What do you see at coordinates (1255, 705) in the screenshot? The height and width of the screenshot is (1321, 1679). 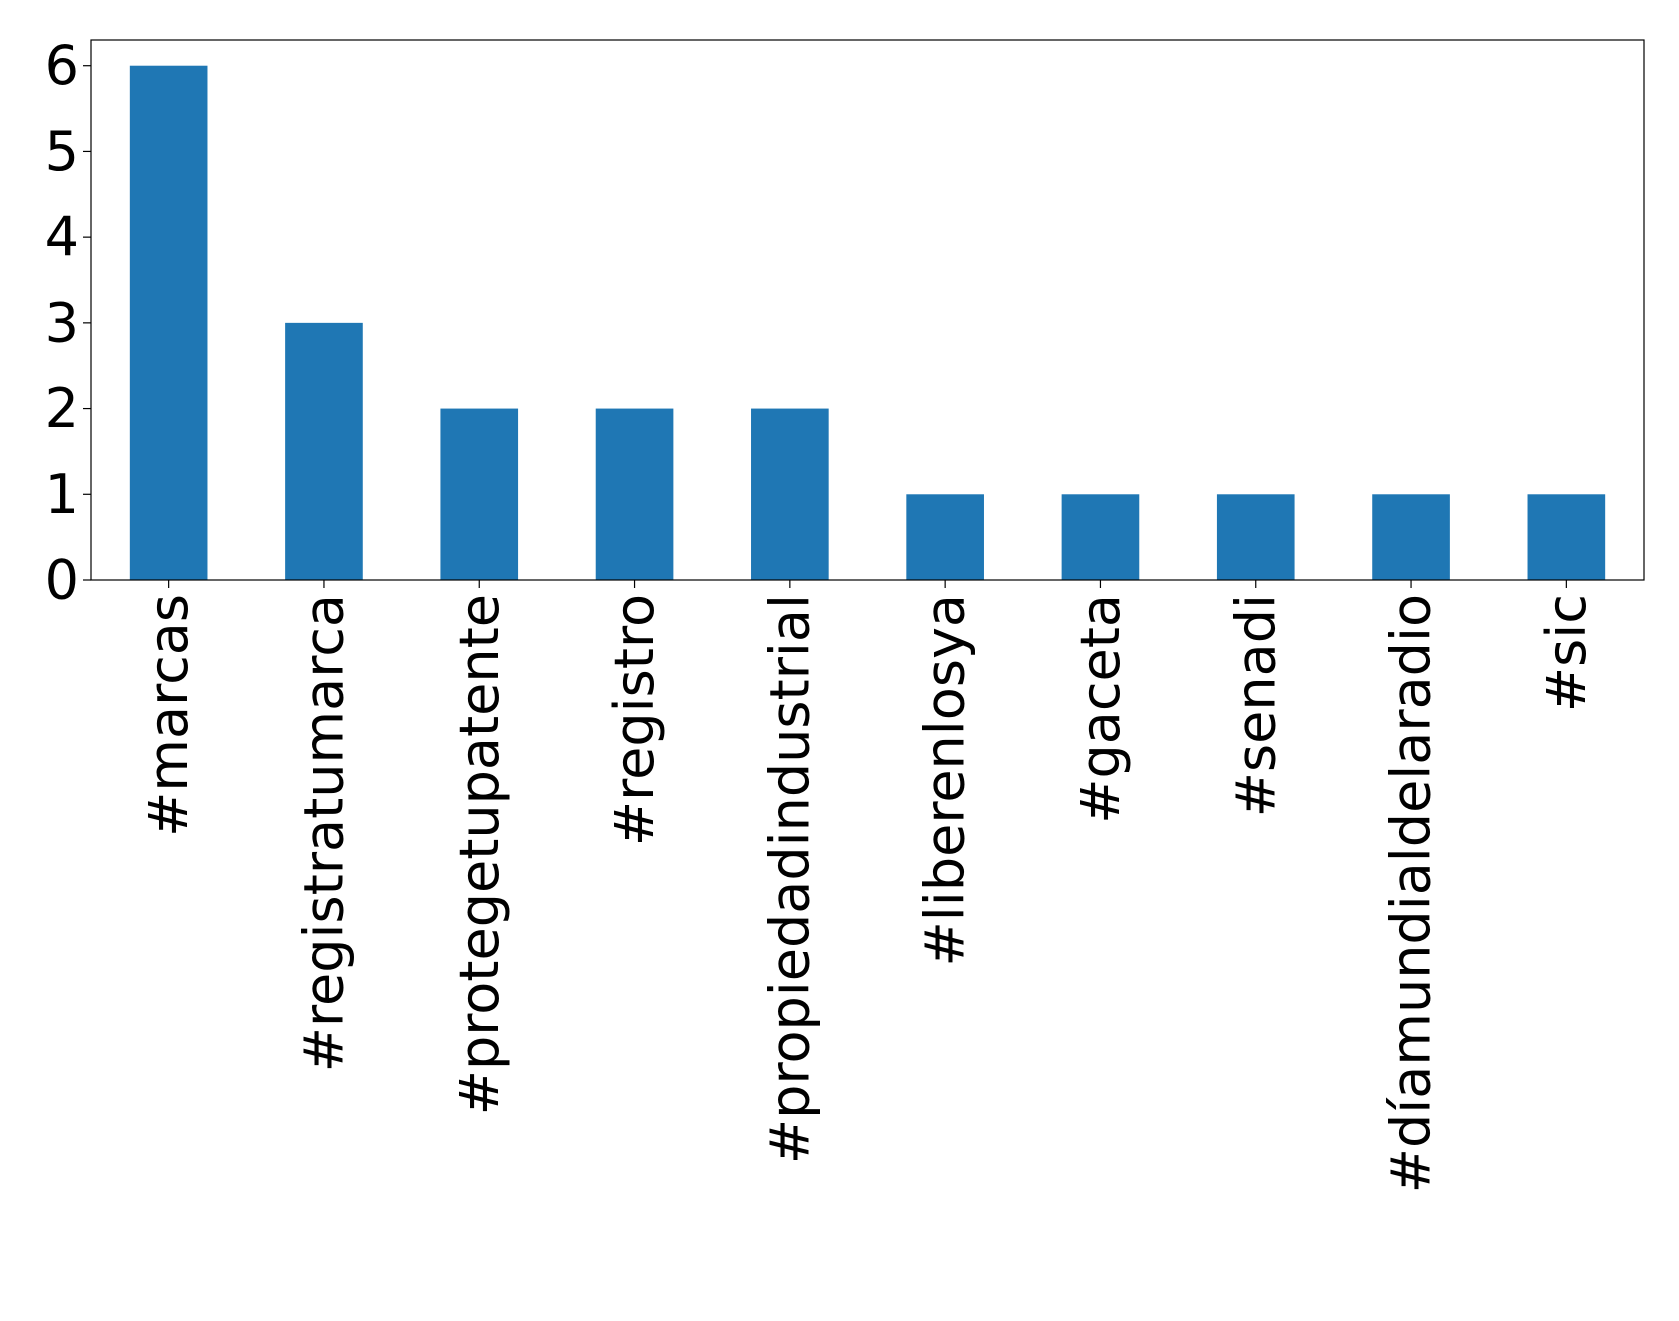 I see `x-tick-label: #senadi` at bounding box center [1255, 705].